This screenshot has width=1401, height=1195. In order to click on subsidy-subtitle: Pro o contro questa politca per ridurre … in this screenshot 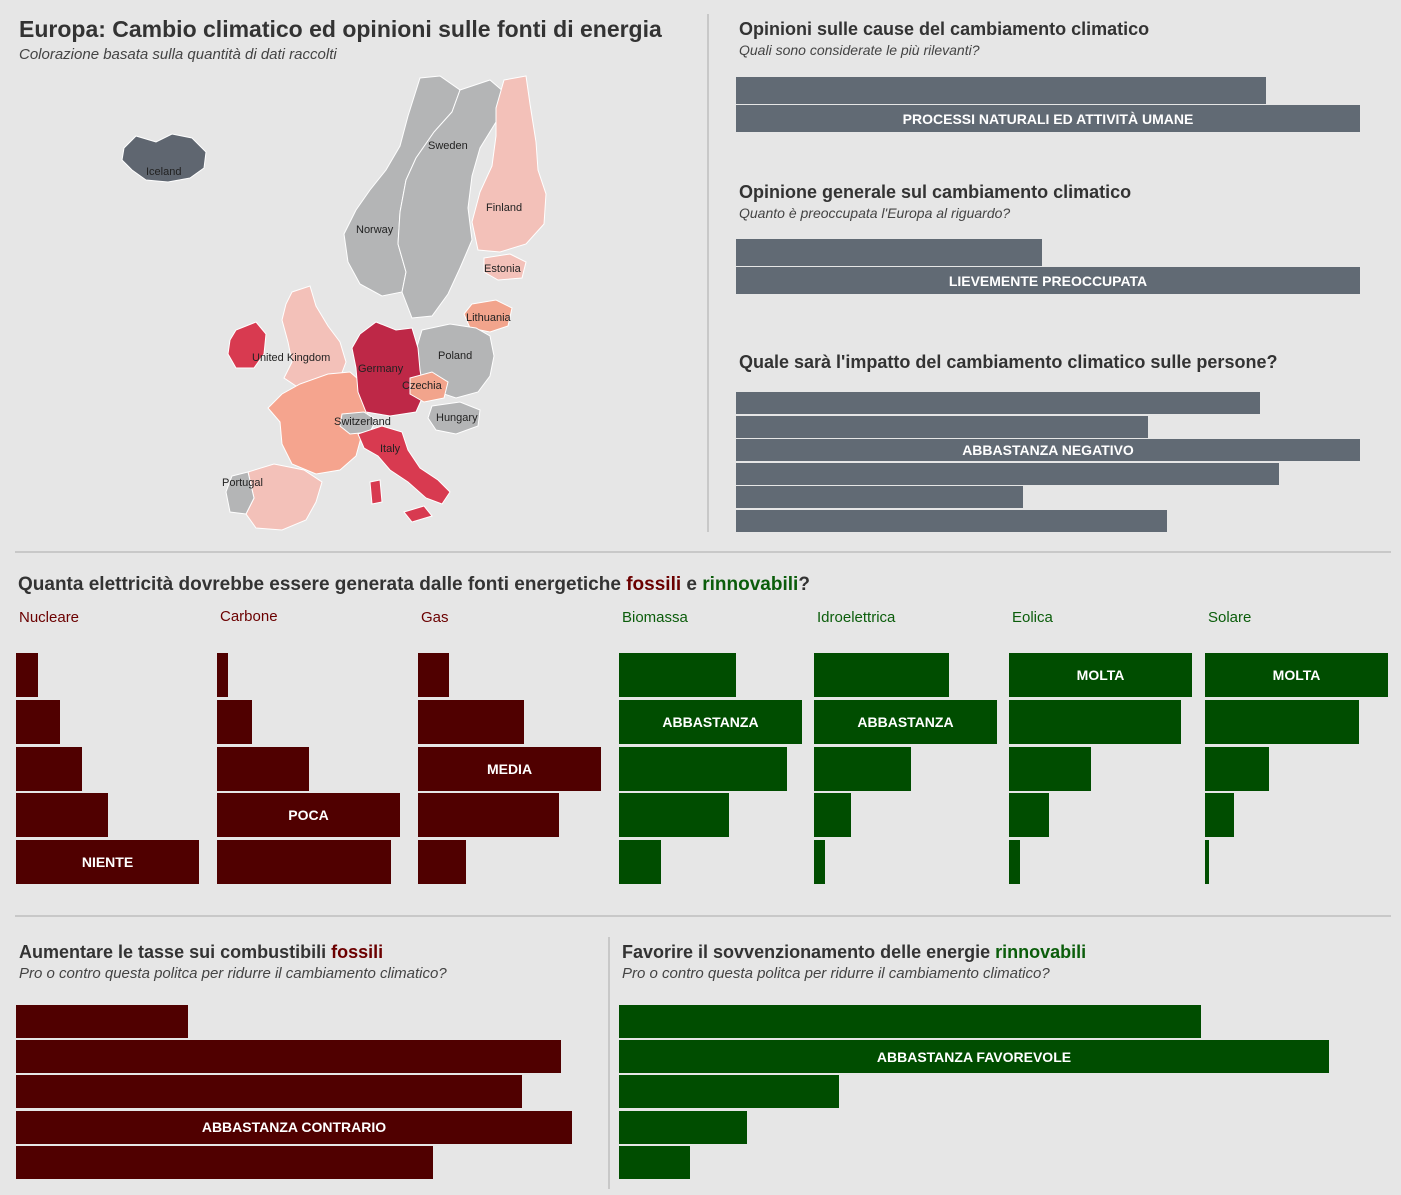, I will do `click(836, 973)`.